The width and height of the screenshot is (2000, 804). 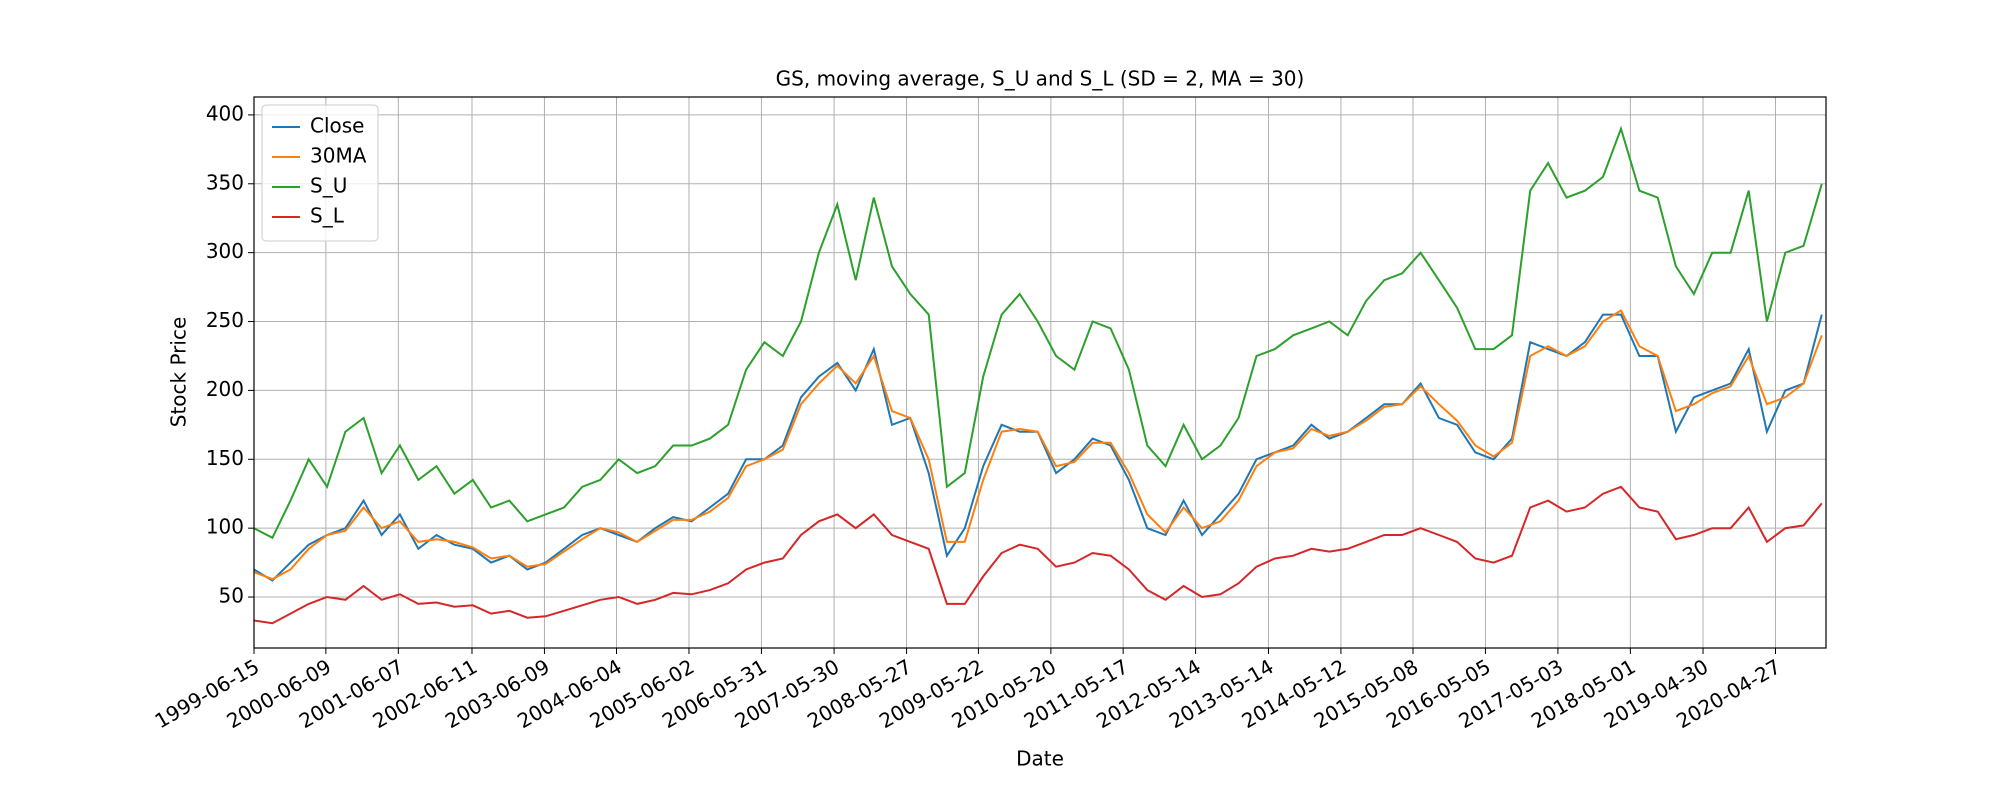 What do you see at coordinates (225, 113) in the screenshot?
I see `y-tick-label: 400` at bounding box center [225, 113].